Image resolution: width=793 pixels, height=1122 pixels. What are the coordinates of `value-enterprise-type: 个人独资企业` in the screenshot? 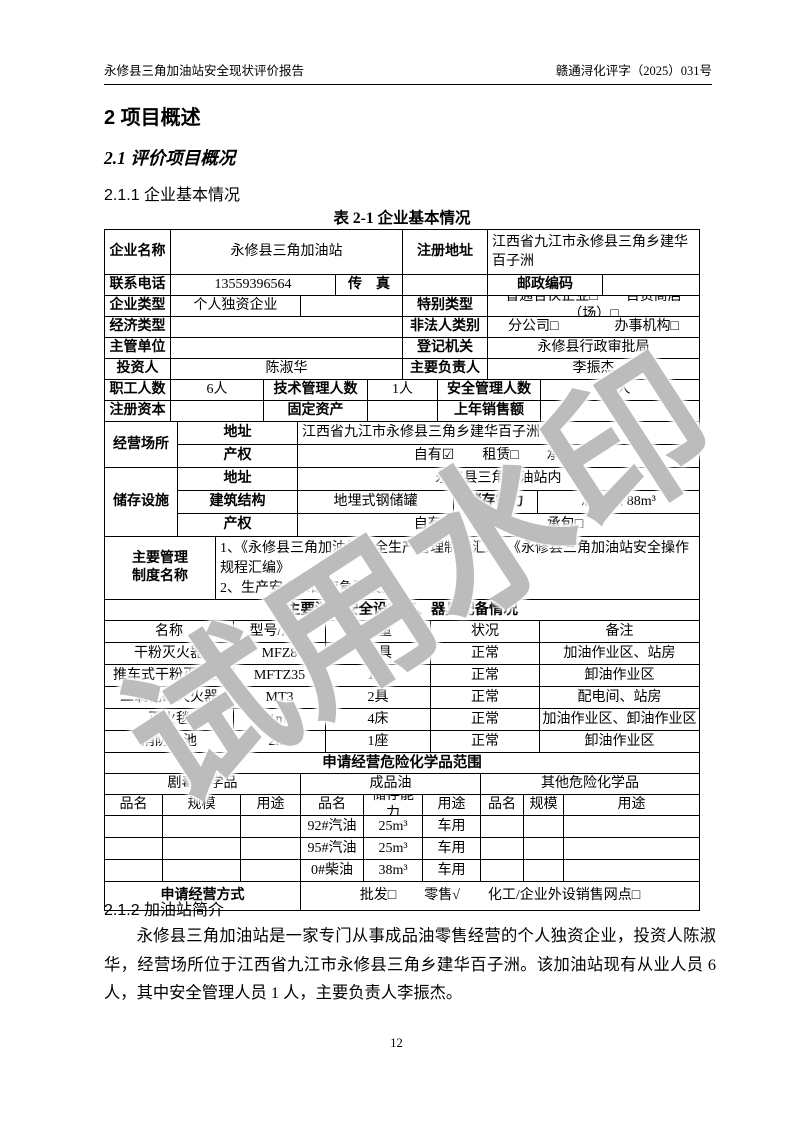 It's located at (236, 306).